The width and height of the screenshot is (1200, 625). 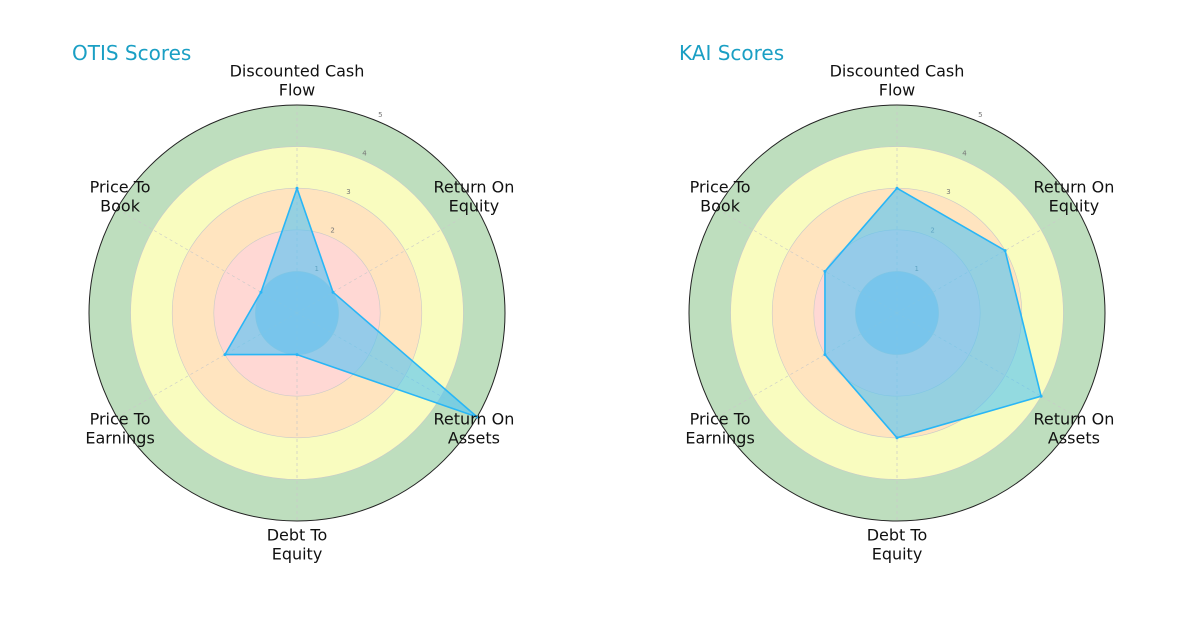 What do you see at coordinates (332, 230) in the screenshot?
I see `radial-tick-label: 2` at bounding box center [332, 230].